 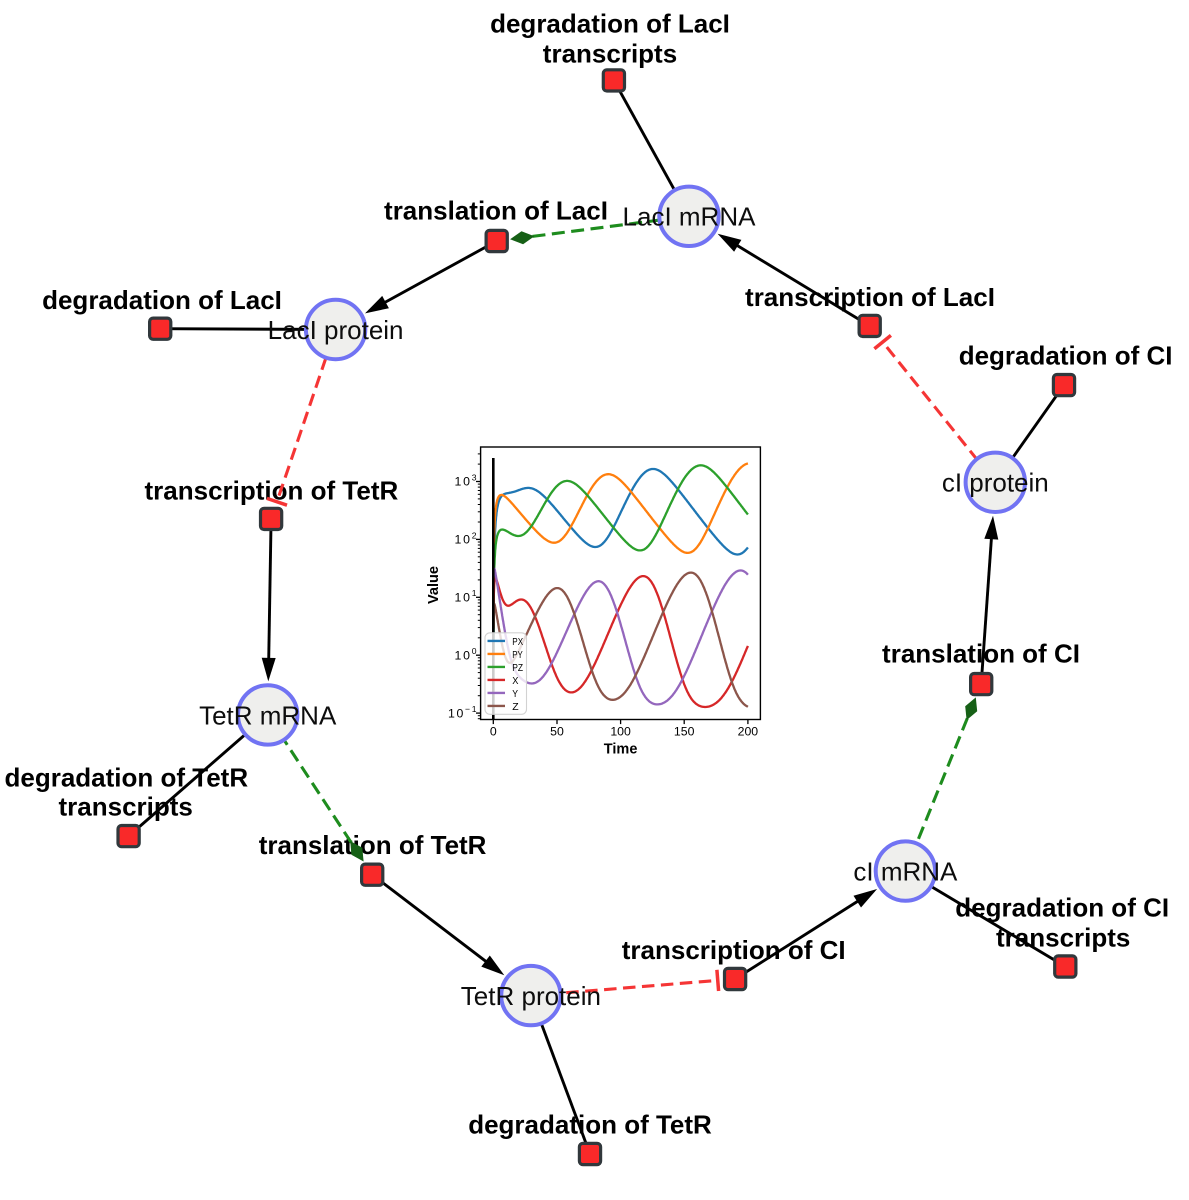 What do you see at coordinates (493, 731) in the screenshot?
I see `svg-text: 0` at bounding box center [493, 731].